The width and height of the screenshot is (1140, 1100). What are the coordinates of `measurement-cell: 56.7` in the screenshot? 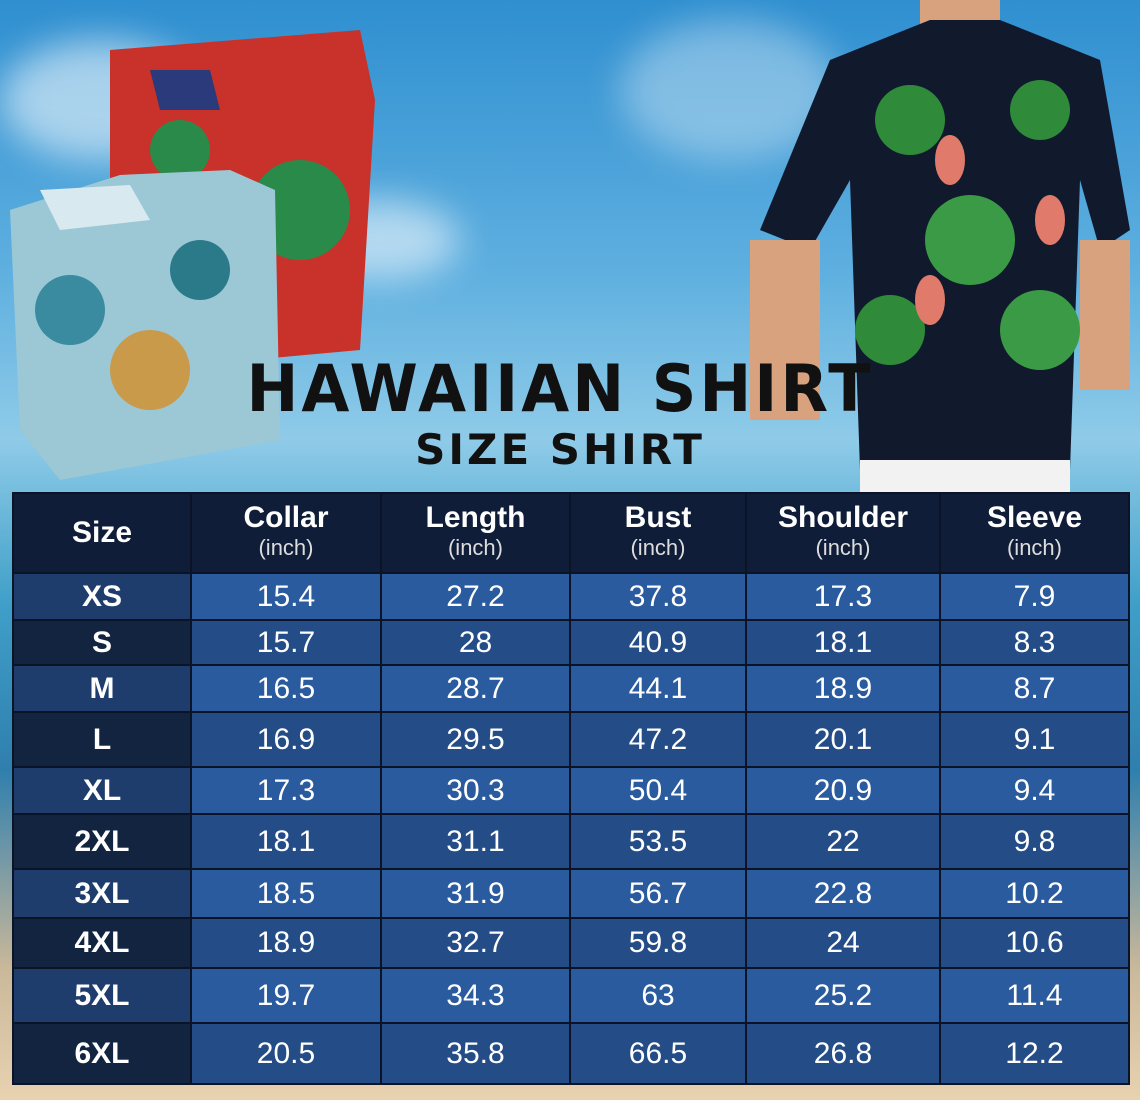 It's located at (658, 893).